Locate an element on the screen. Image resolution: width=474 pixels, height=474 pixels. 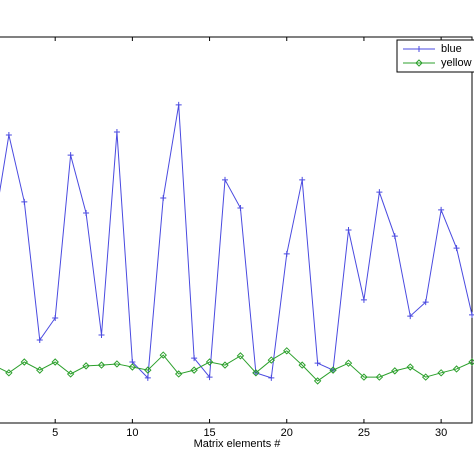
x-tick-label: 30 is located at coordinates (441, 433).